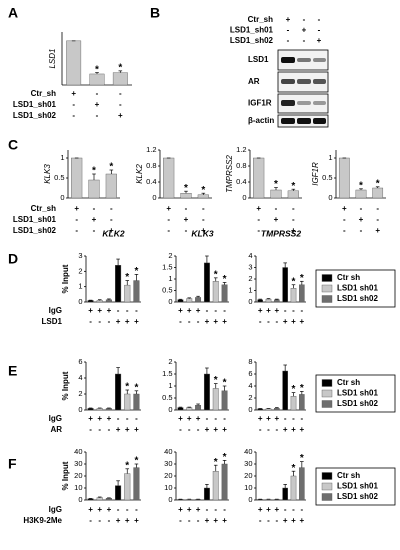 This screenshot has height=550, width=400. I want to click on y-axis-label: KLK2, so click(139, 174).